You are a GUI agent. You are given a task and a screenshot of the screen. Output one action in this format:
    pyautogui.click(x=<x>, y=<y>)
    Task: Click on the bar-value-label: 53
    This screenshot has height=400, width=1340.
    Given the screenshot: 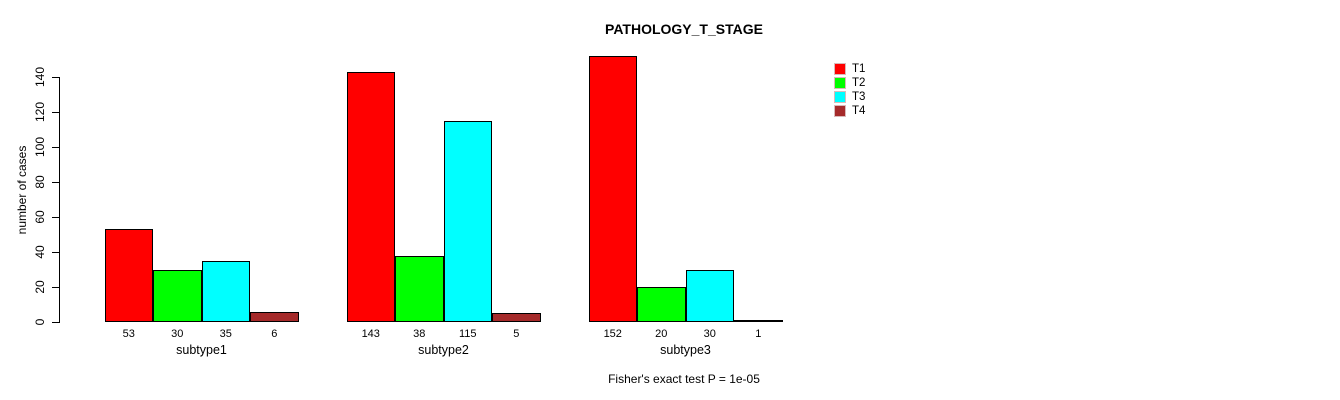 What is the action you would take?
    pyautogui.click(x=128, y=334)
    